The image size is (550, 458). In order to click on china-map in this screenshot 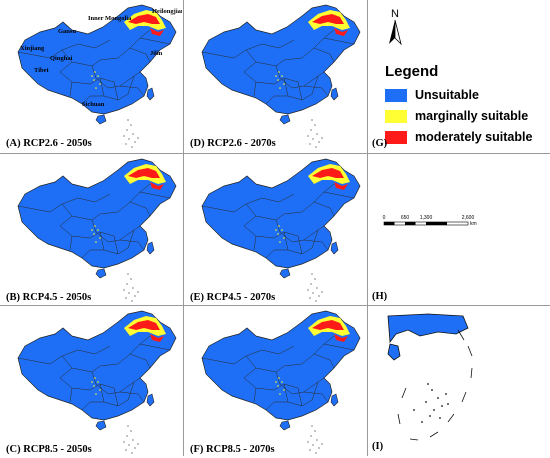, I will do `click(97, 230)`.